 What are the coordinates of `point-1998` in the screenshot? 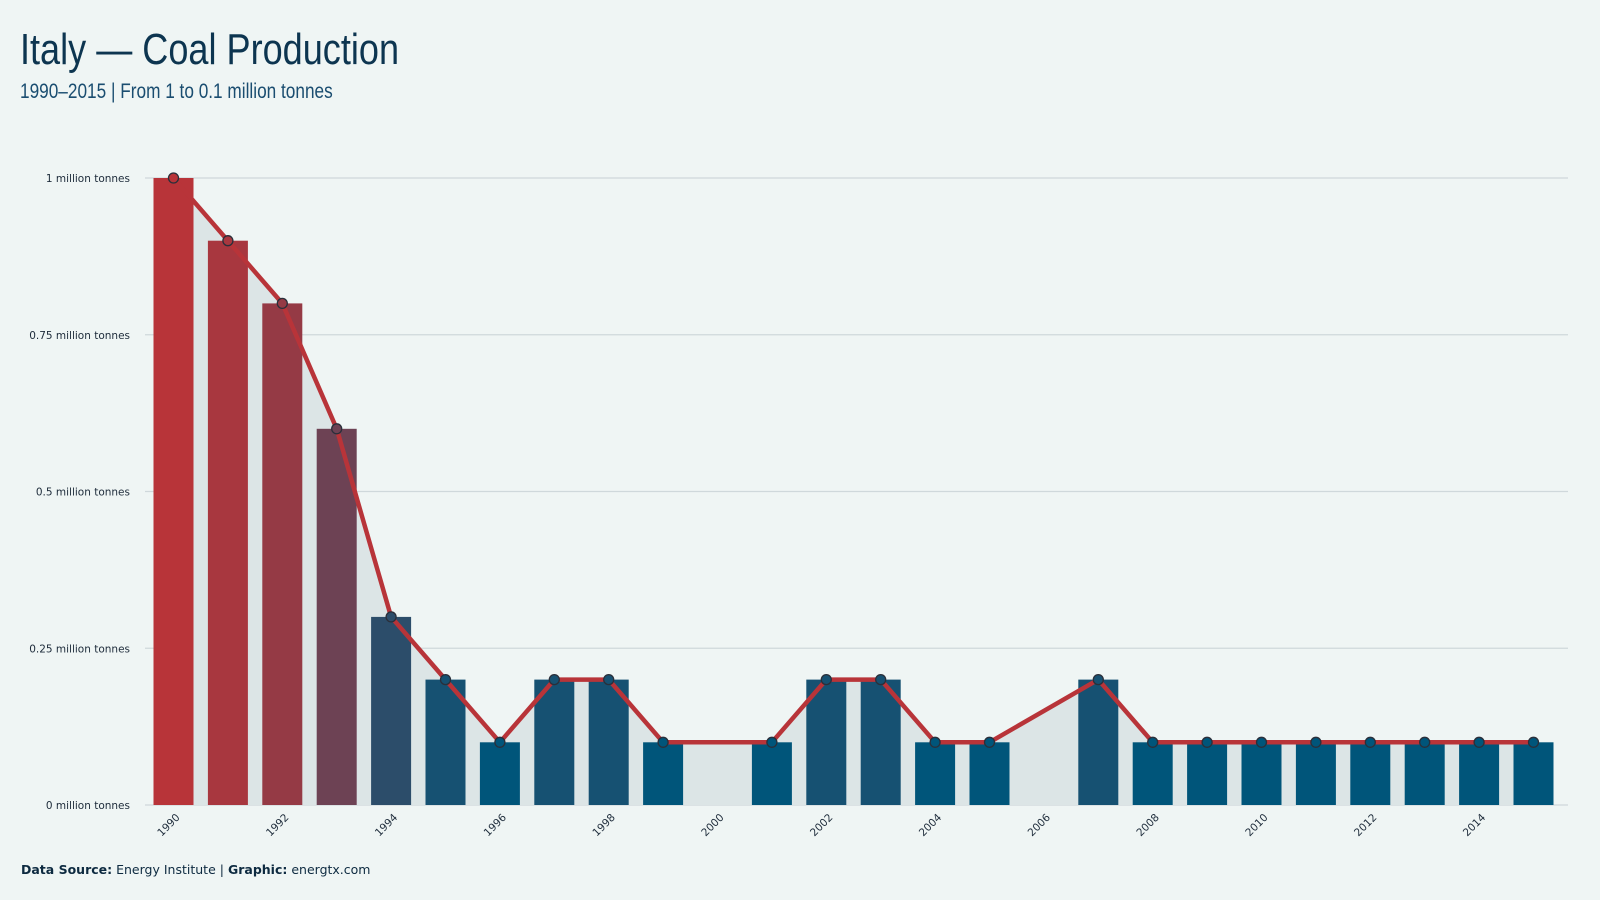 It's located at (609, 679).